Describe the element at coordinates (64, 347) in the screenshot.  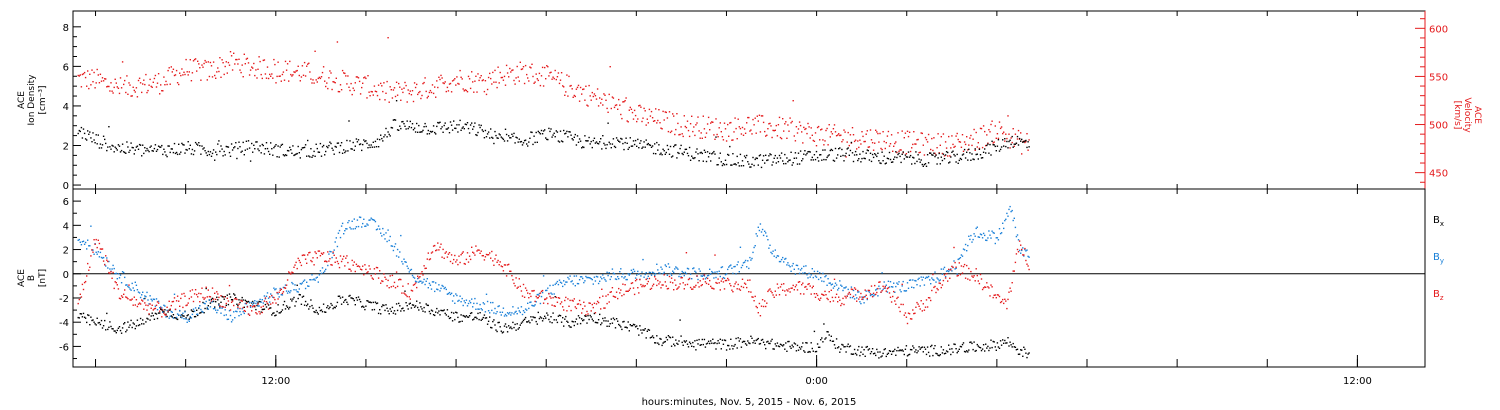
I see `bottom-left-tick-label: -6` at that location.